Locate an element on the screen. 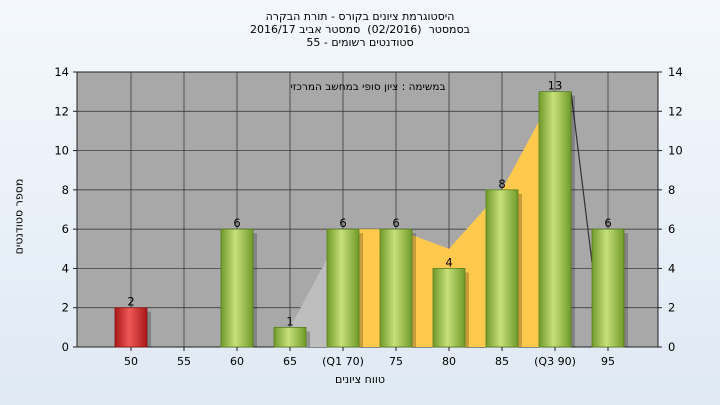  y-tick-label-left: 4 is located at coordinates (65, 268).